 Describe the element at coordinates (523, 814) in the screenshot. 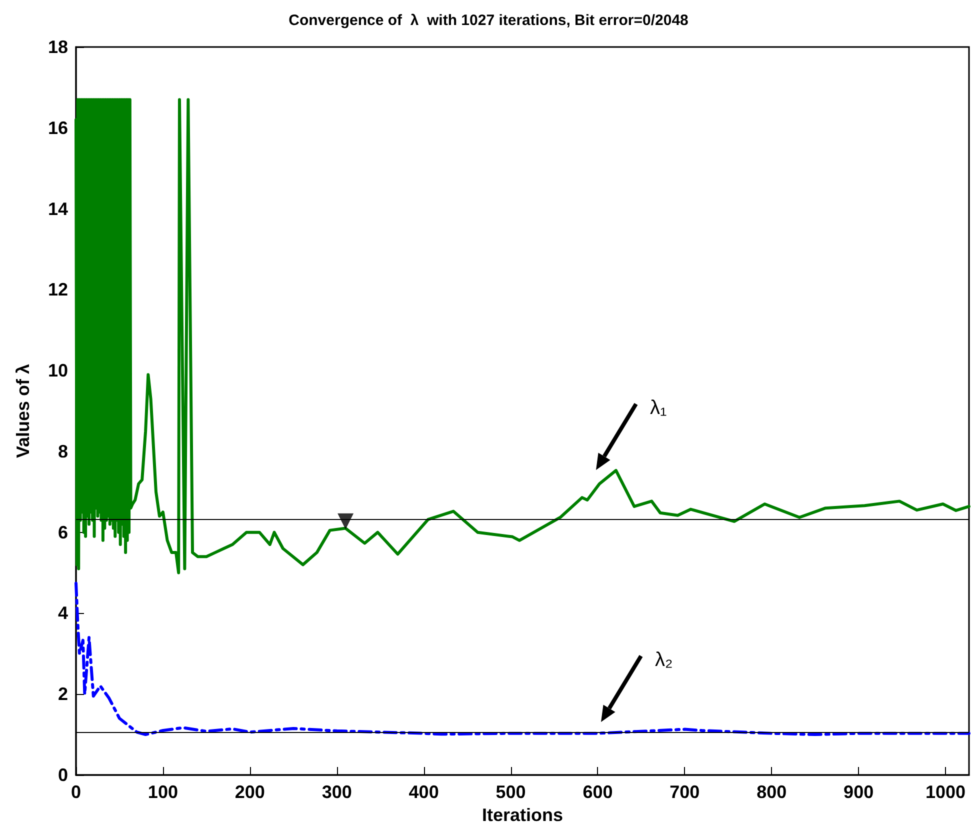

I see `x-axis-title: Iterations` at that location.